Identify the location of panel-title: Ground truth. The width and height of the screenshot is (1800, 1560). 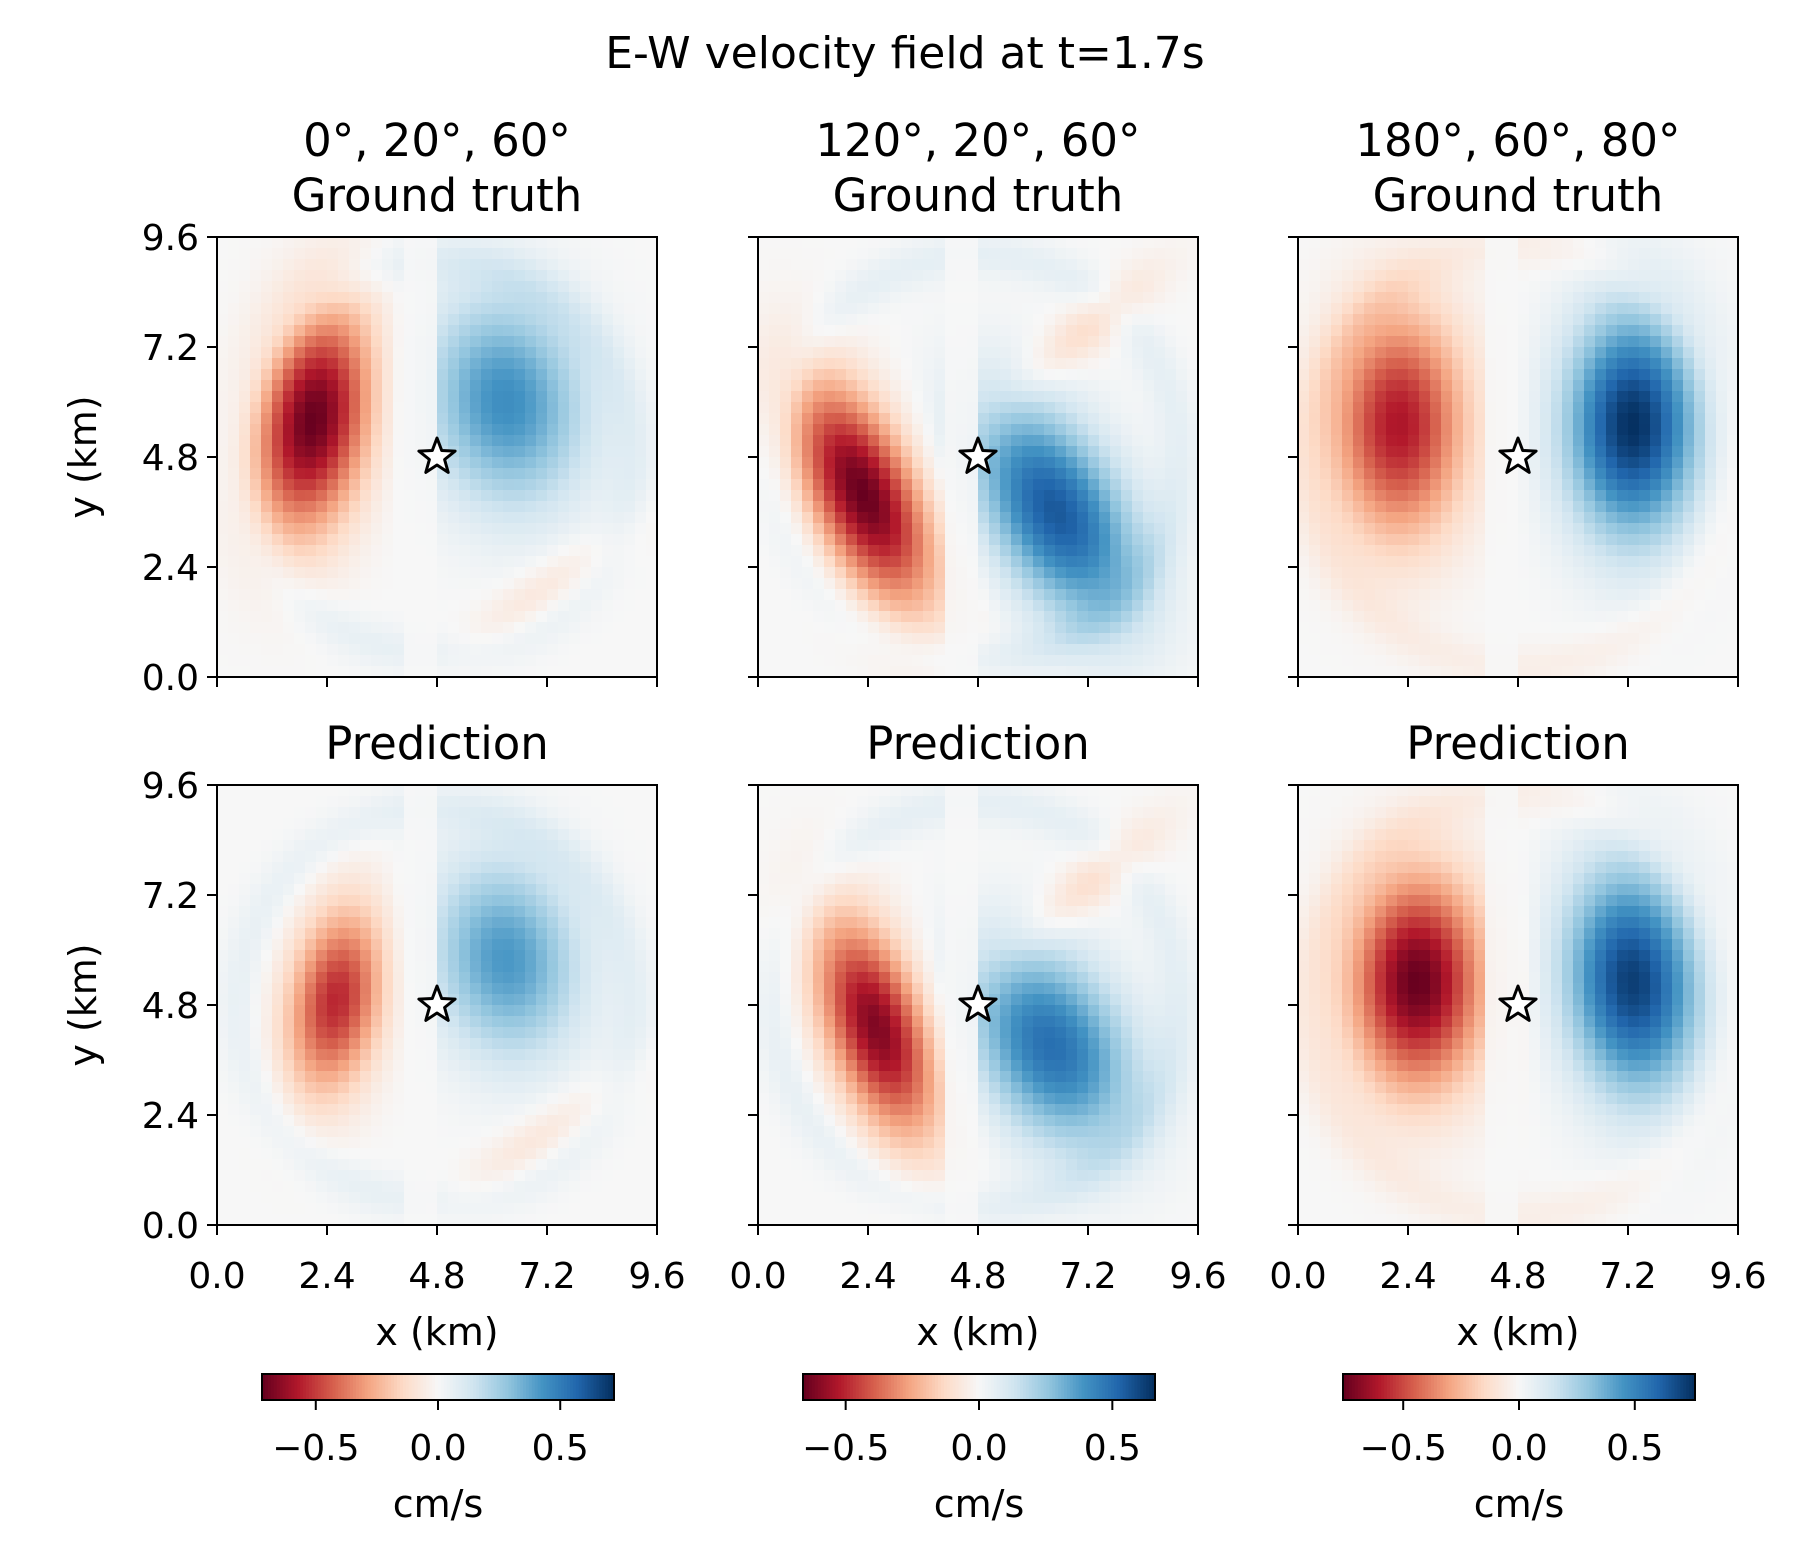
(437, 195).